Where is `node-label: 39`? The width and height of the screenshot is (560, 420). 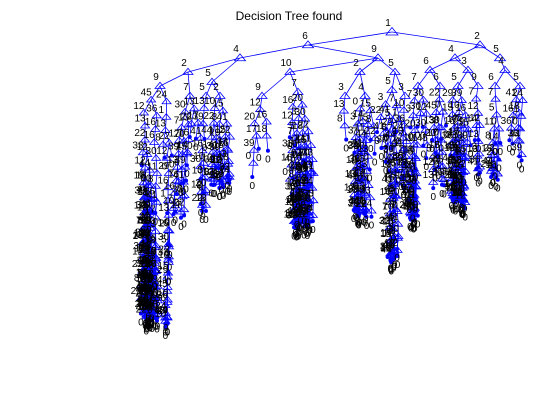 node-label: 39 is located at coordinates (354, 189).